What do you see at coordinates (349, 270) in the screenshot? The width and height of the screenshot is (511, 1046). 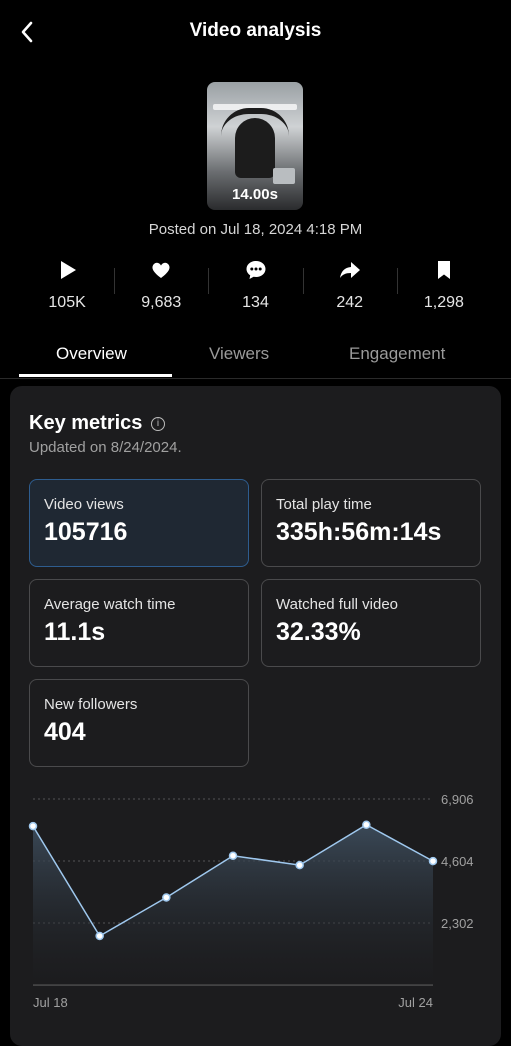 I see `share-icon` at bounding box center [349, 270].